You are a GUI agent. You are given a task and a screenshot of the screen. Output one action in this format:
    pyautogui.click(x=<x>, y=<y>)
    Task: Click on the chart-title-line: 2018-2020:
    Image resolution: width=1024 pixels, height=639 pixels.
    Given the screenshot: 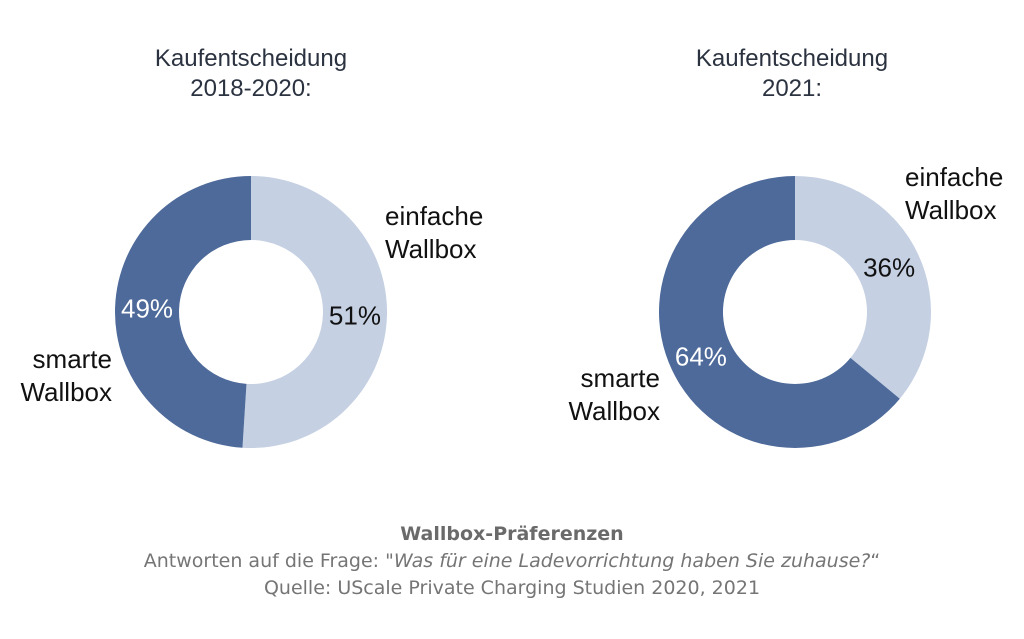 What is the action you would take?
    pyautogui.click(x=250, y=88)
    